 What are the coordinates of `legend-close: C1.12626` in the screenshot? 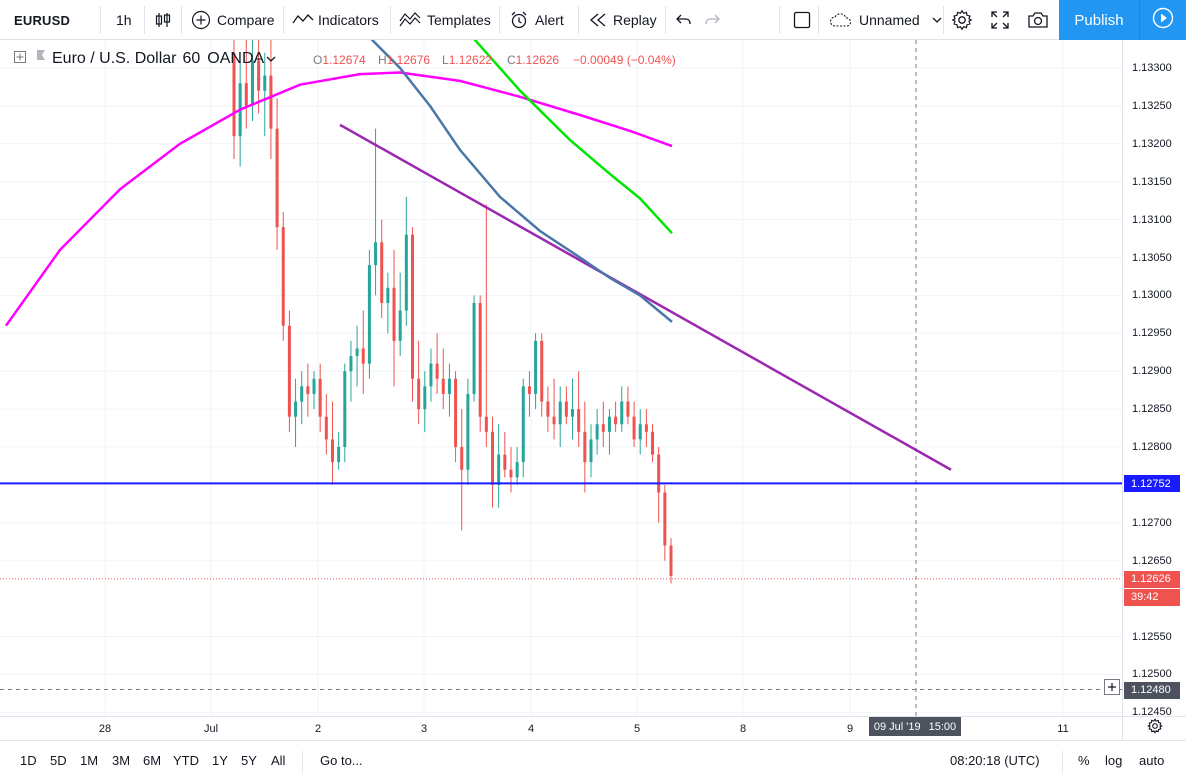 It's located at (533, 60).